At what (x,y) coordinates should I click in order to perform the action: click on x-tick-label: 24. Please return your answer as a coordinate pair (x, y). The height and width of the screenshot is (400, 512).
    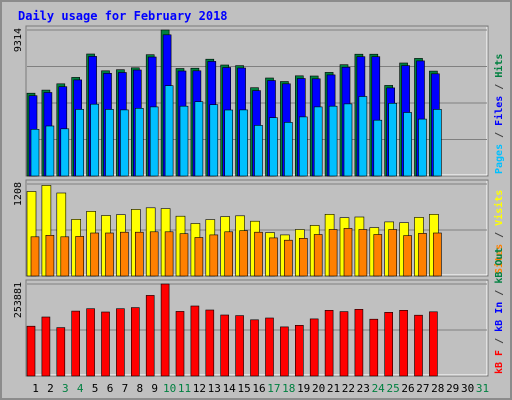
    Looking at the image, I should click on (379, 388).